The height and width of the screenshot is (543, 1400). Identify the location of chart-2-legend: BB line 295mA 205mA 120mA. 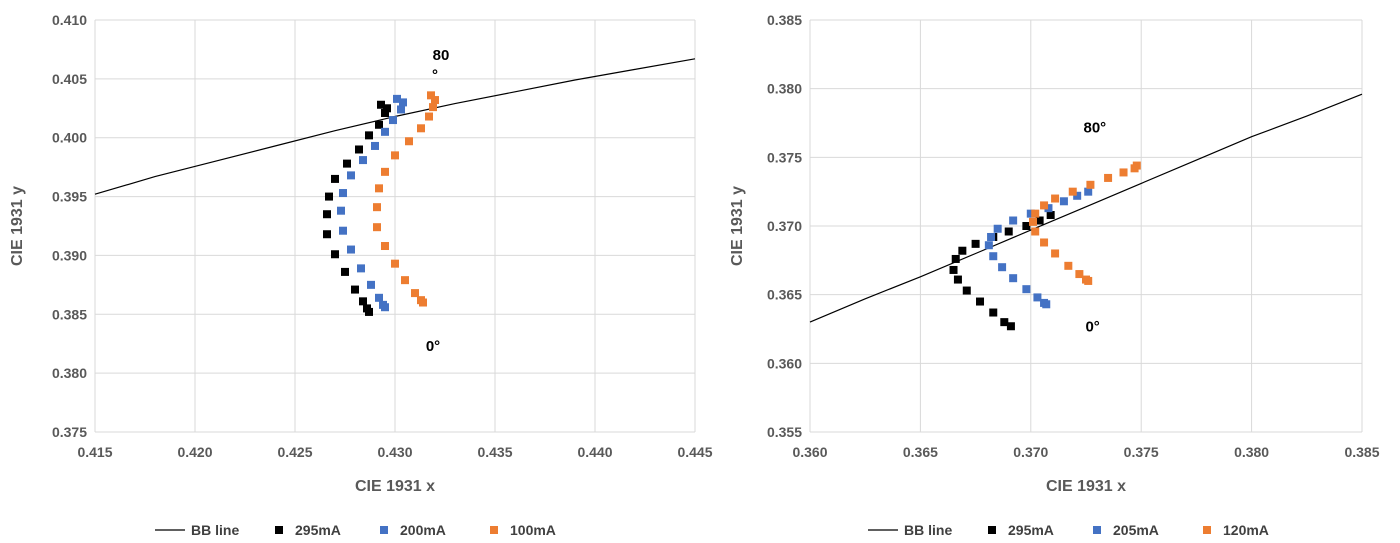
(1068, 530).